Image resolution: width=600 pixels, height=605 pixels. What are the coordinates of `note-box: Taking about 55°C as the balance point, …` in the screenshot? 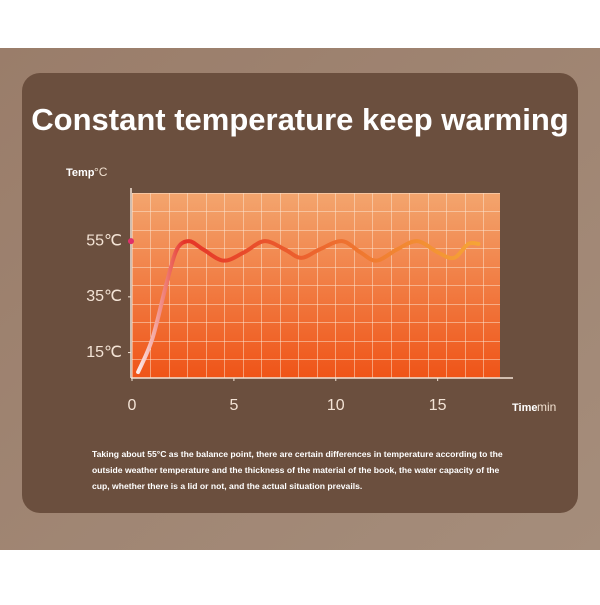 It's located at (297, 470).